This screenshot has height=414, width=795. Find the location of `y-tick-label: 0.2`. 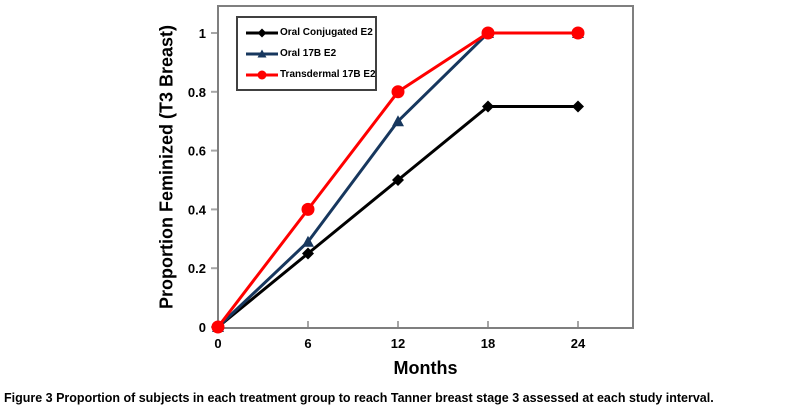

y-tick-label: 0.2 is located at coordinates (197, 268).